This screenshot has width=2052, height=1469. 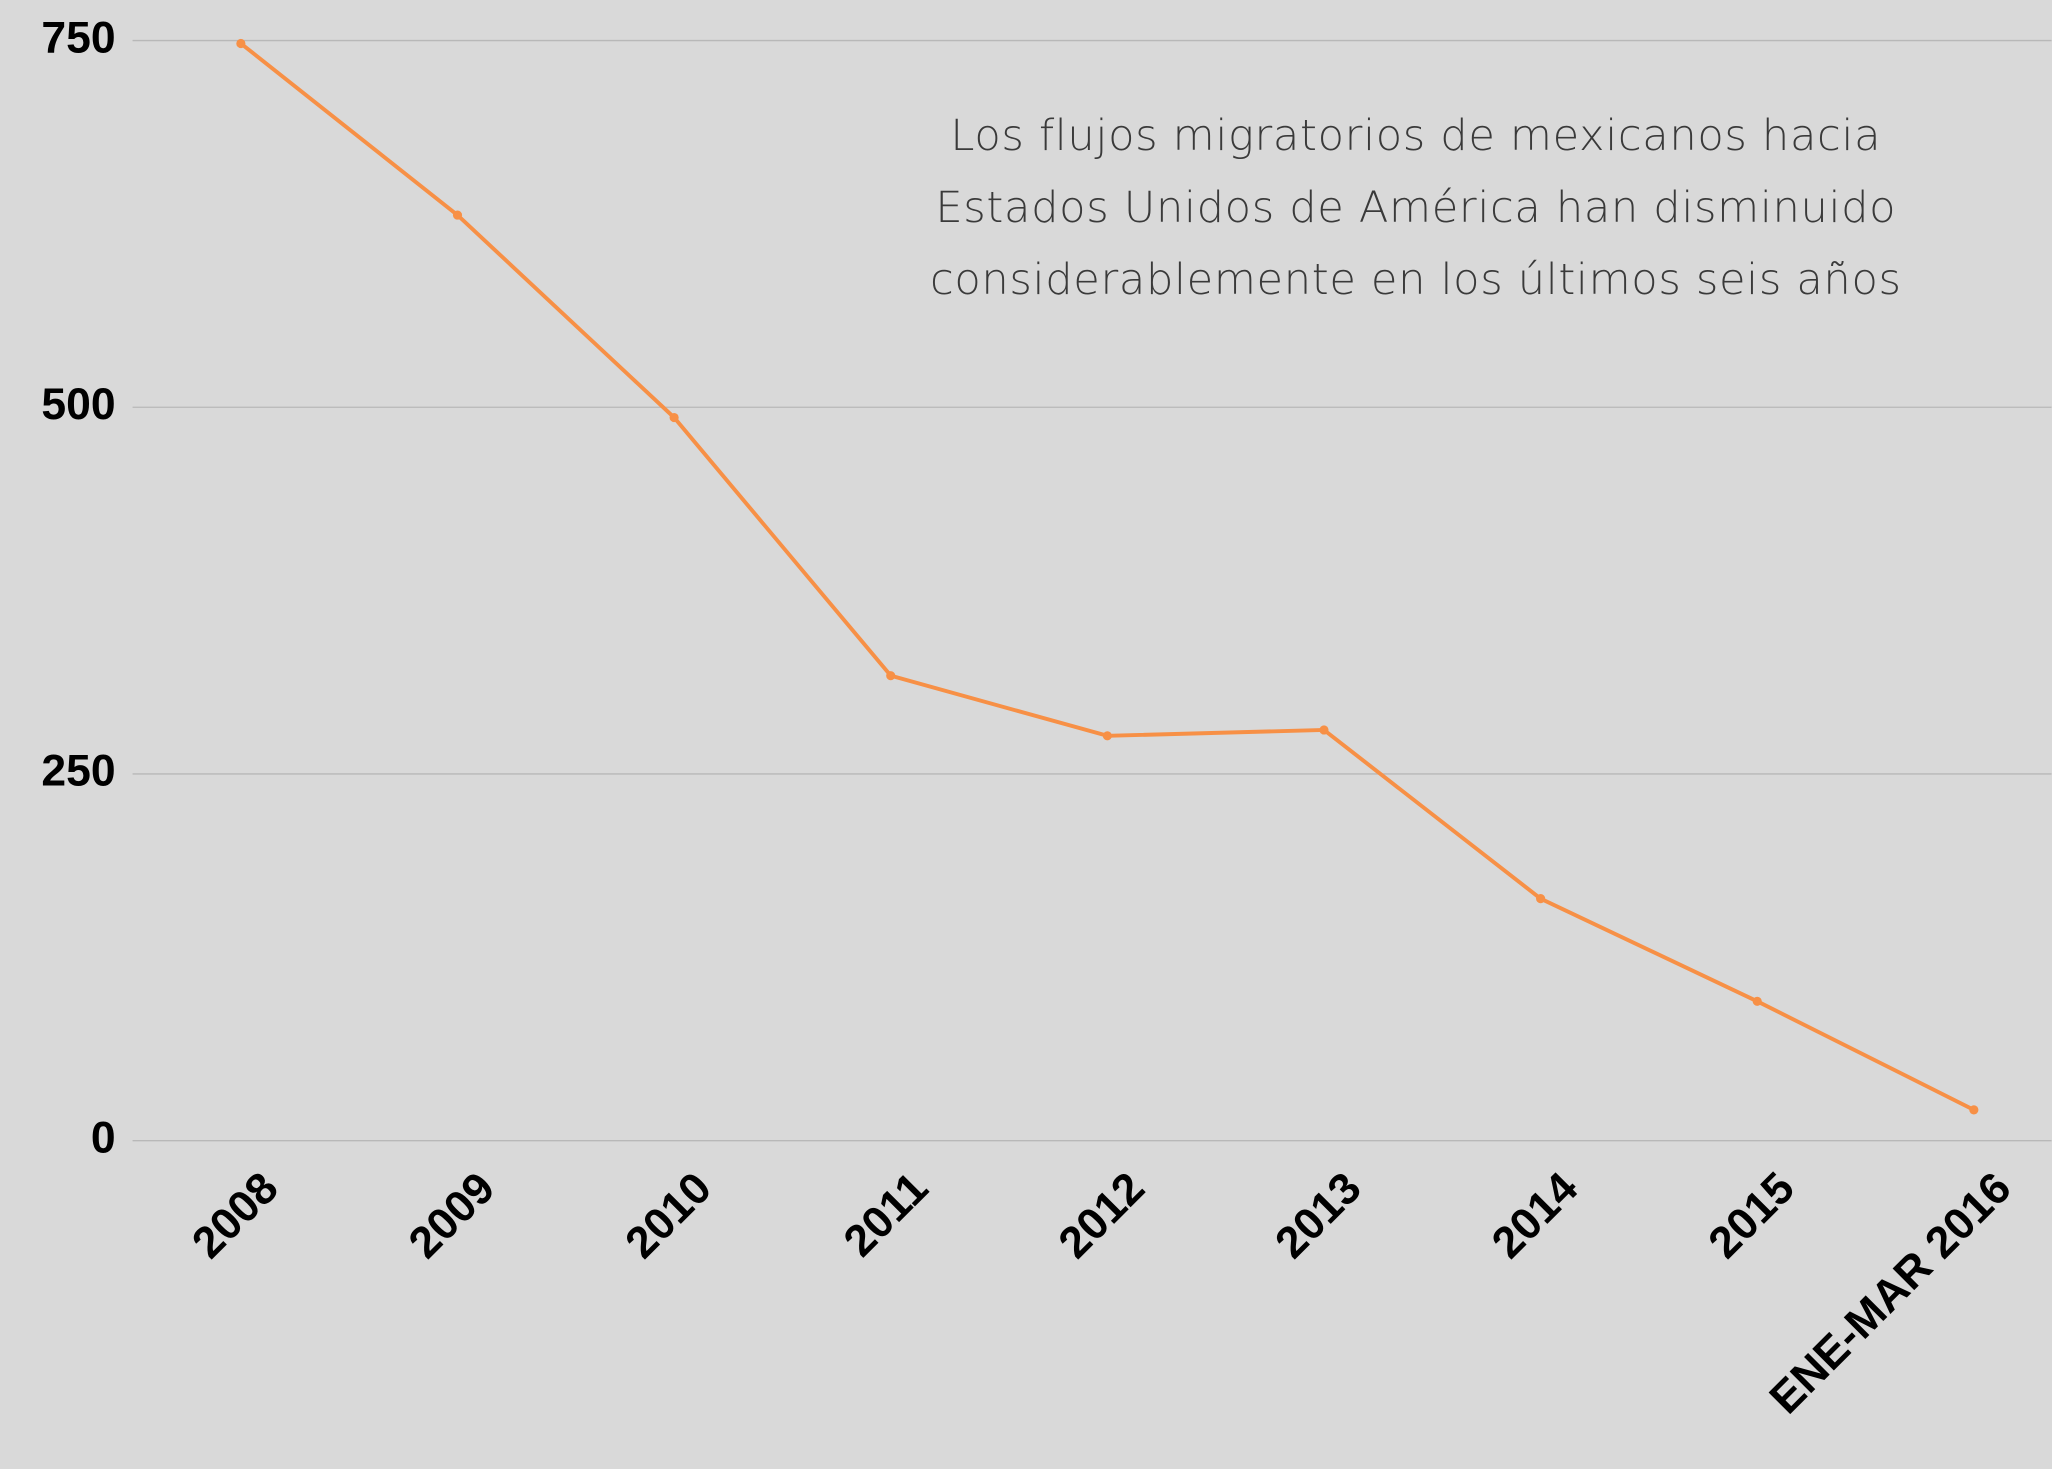 I want to click on y-tick-label: 0, so click(x=103, y=1137).